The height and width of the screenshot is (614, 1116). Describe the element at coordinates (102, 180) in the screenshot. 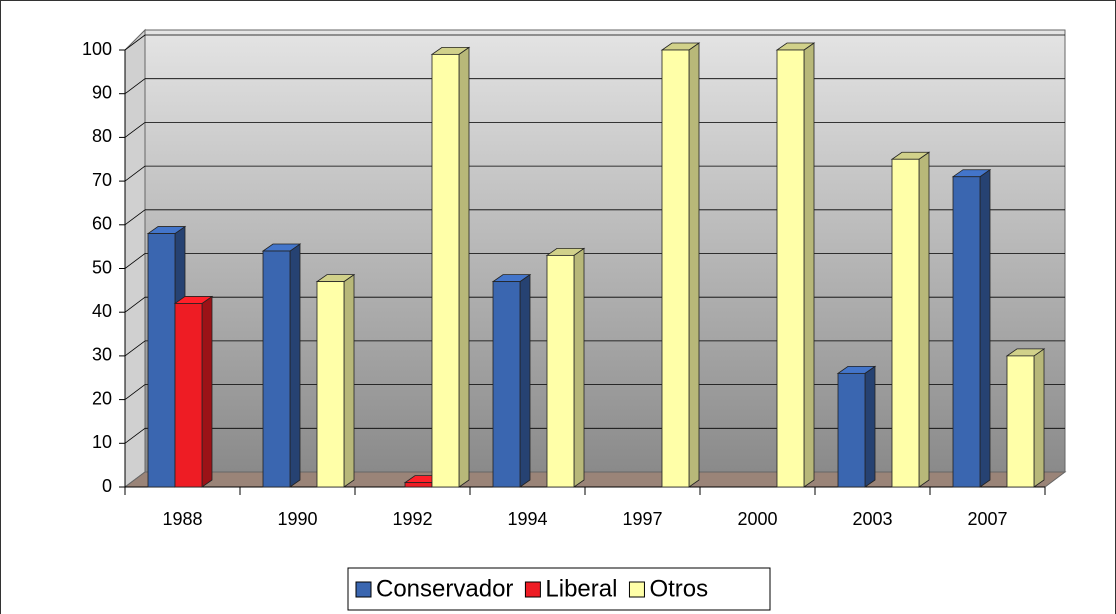

I see `y-tick-label: 70` at that location.